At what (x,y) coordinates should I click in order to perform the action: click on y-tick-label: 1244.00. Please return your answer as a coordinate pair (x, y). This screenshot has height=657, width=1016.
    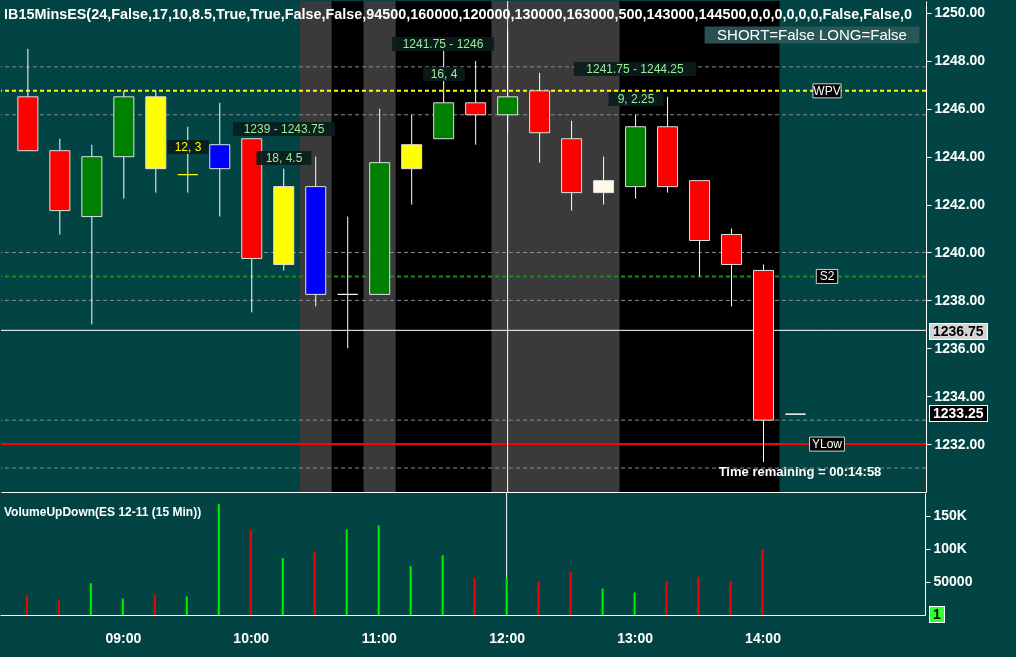
    Looking at the image, I should click on (960, 156).